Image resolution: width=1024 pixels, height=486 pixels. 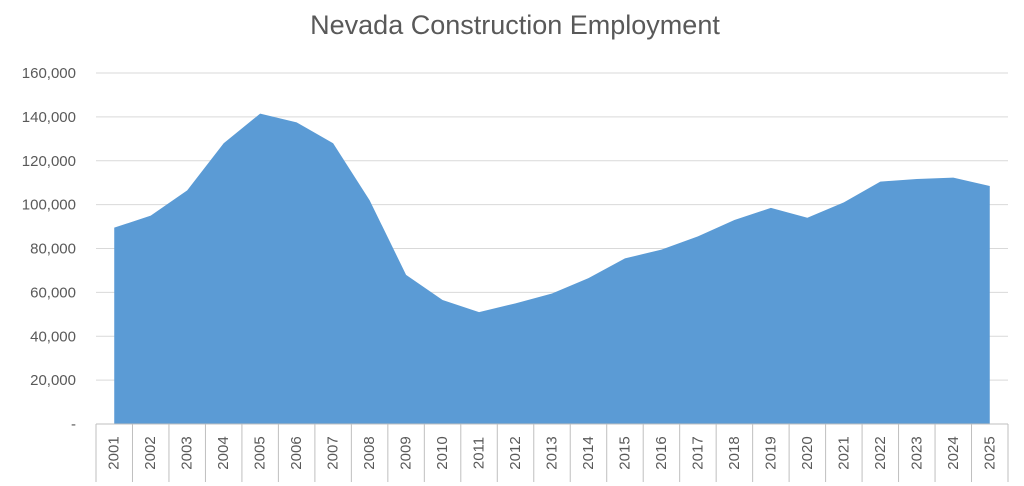 What do you see at coordinates (953, 452) in the screenshot?
I see `x-tick-label-2024: 2024` at bounding box center [953, 452].